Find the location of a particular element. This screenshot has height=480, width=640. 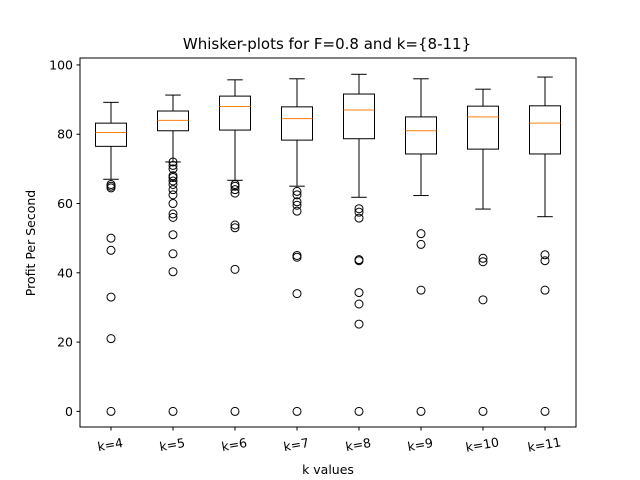

x-tick-label: k=10 is located at coordinates (482, 444).